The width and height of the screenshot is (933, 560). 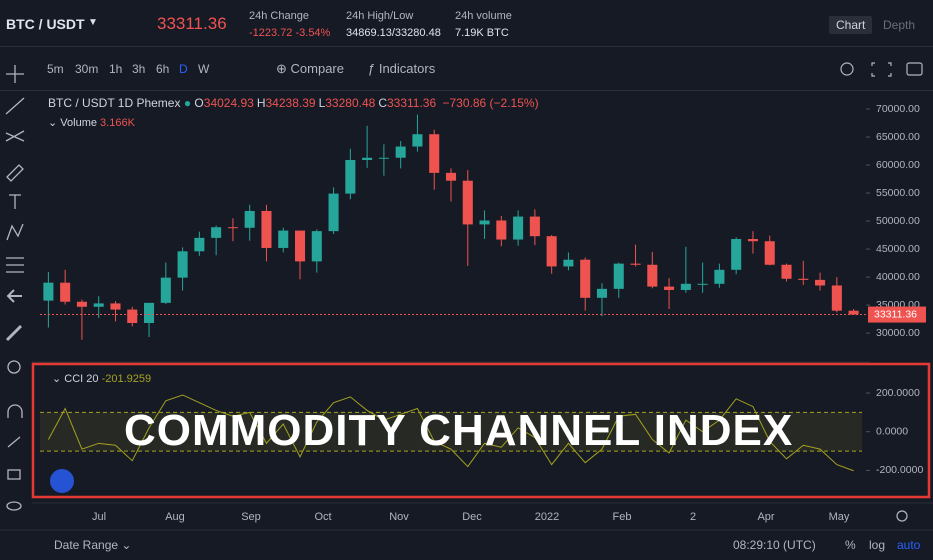 What do you see at coordinates (87, 69) in the screenshot?
I see `interval: 30m` at bounding box center [87, 69].